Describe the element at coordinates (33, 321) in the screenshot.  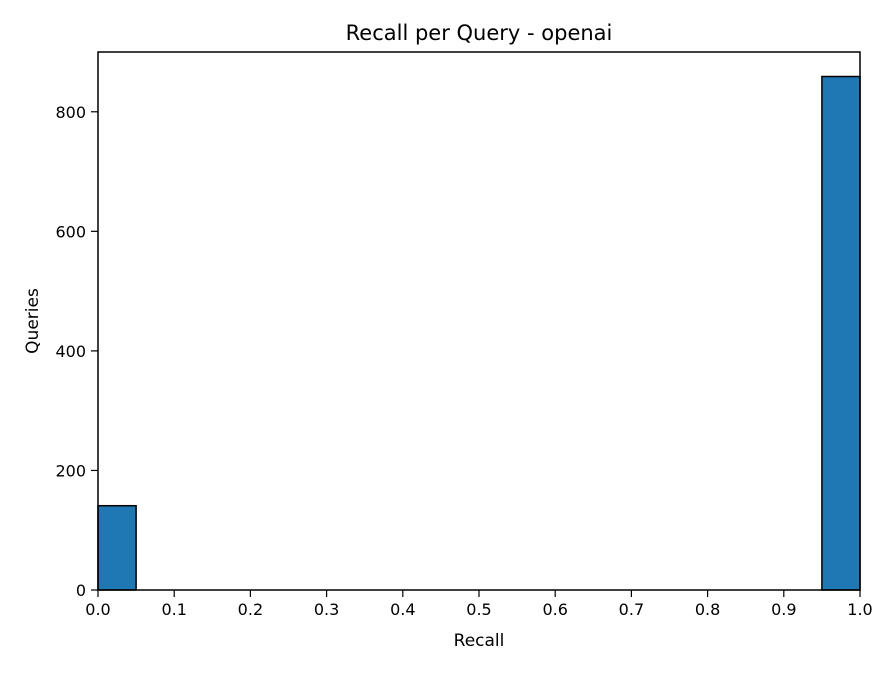
I see `y-axis-label: Queries` at that location.